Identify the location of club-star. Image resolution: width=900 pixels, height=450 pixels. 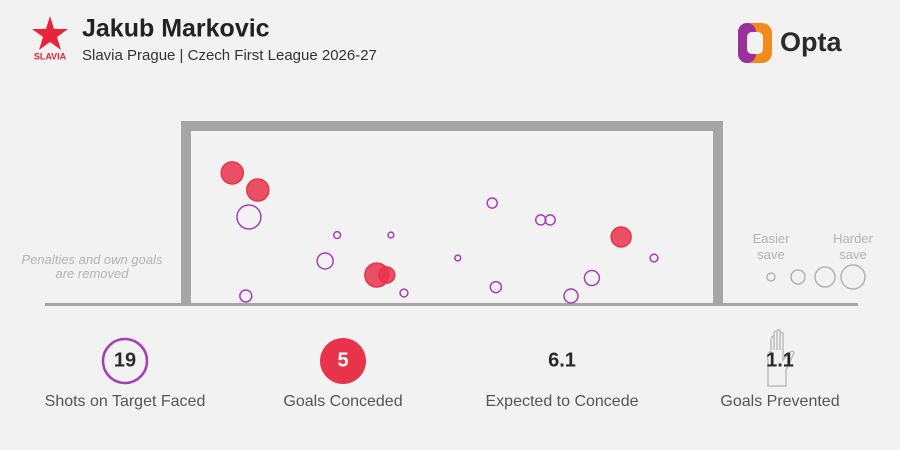
(50, 33).